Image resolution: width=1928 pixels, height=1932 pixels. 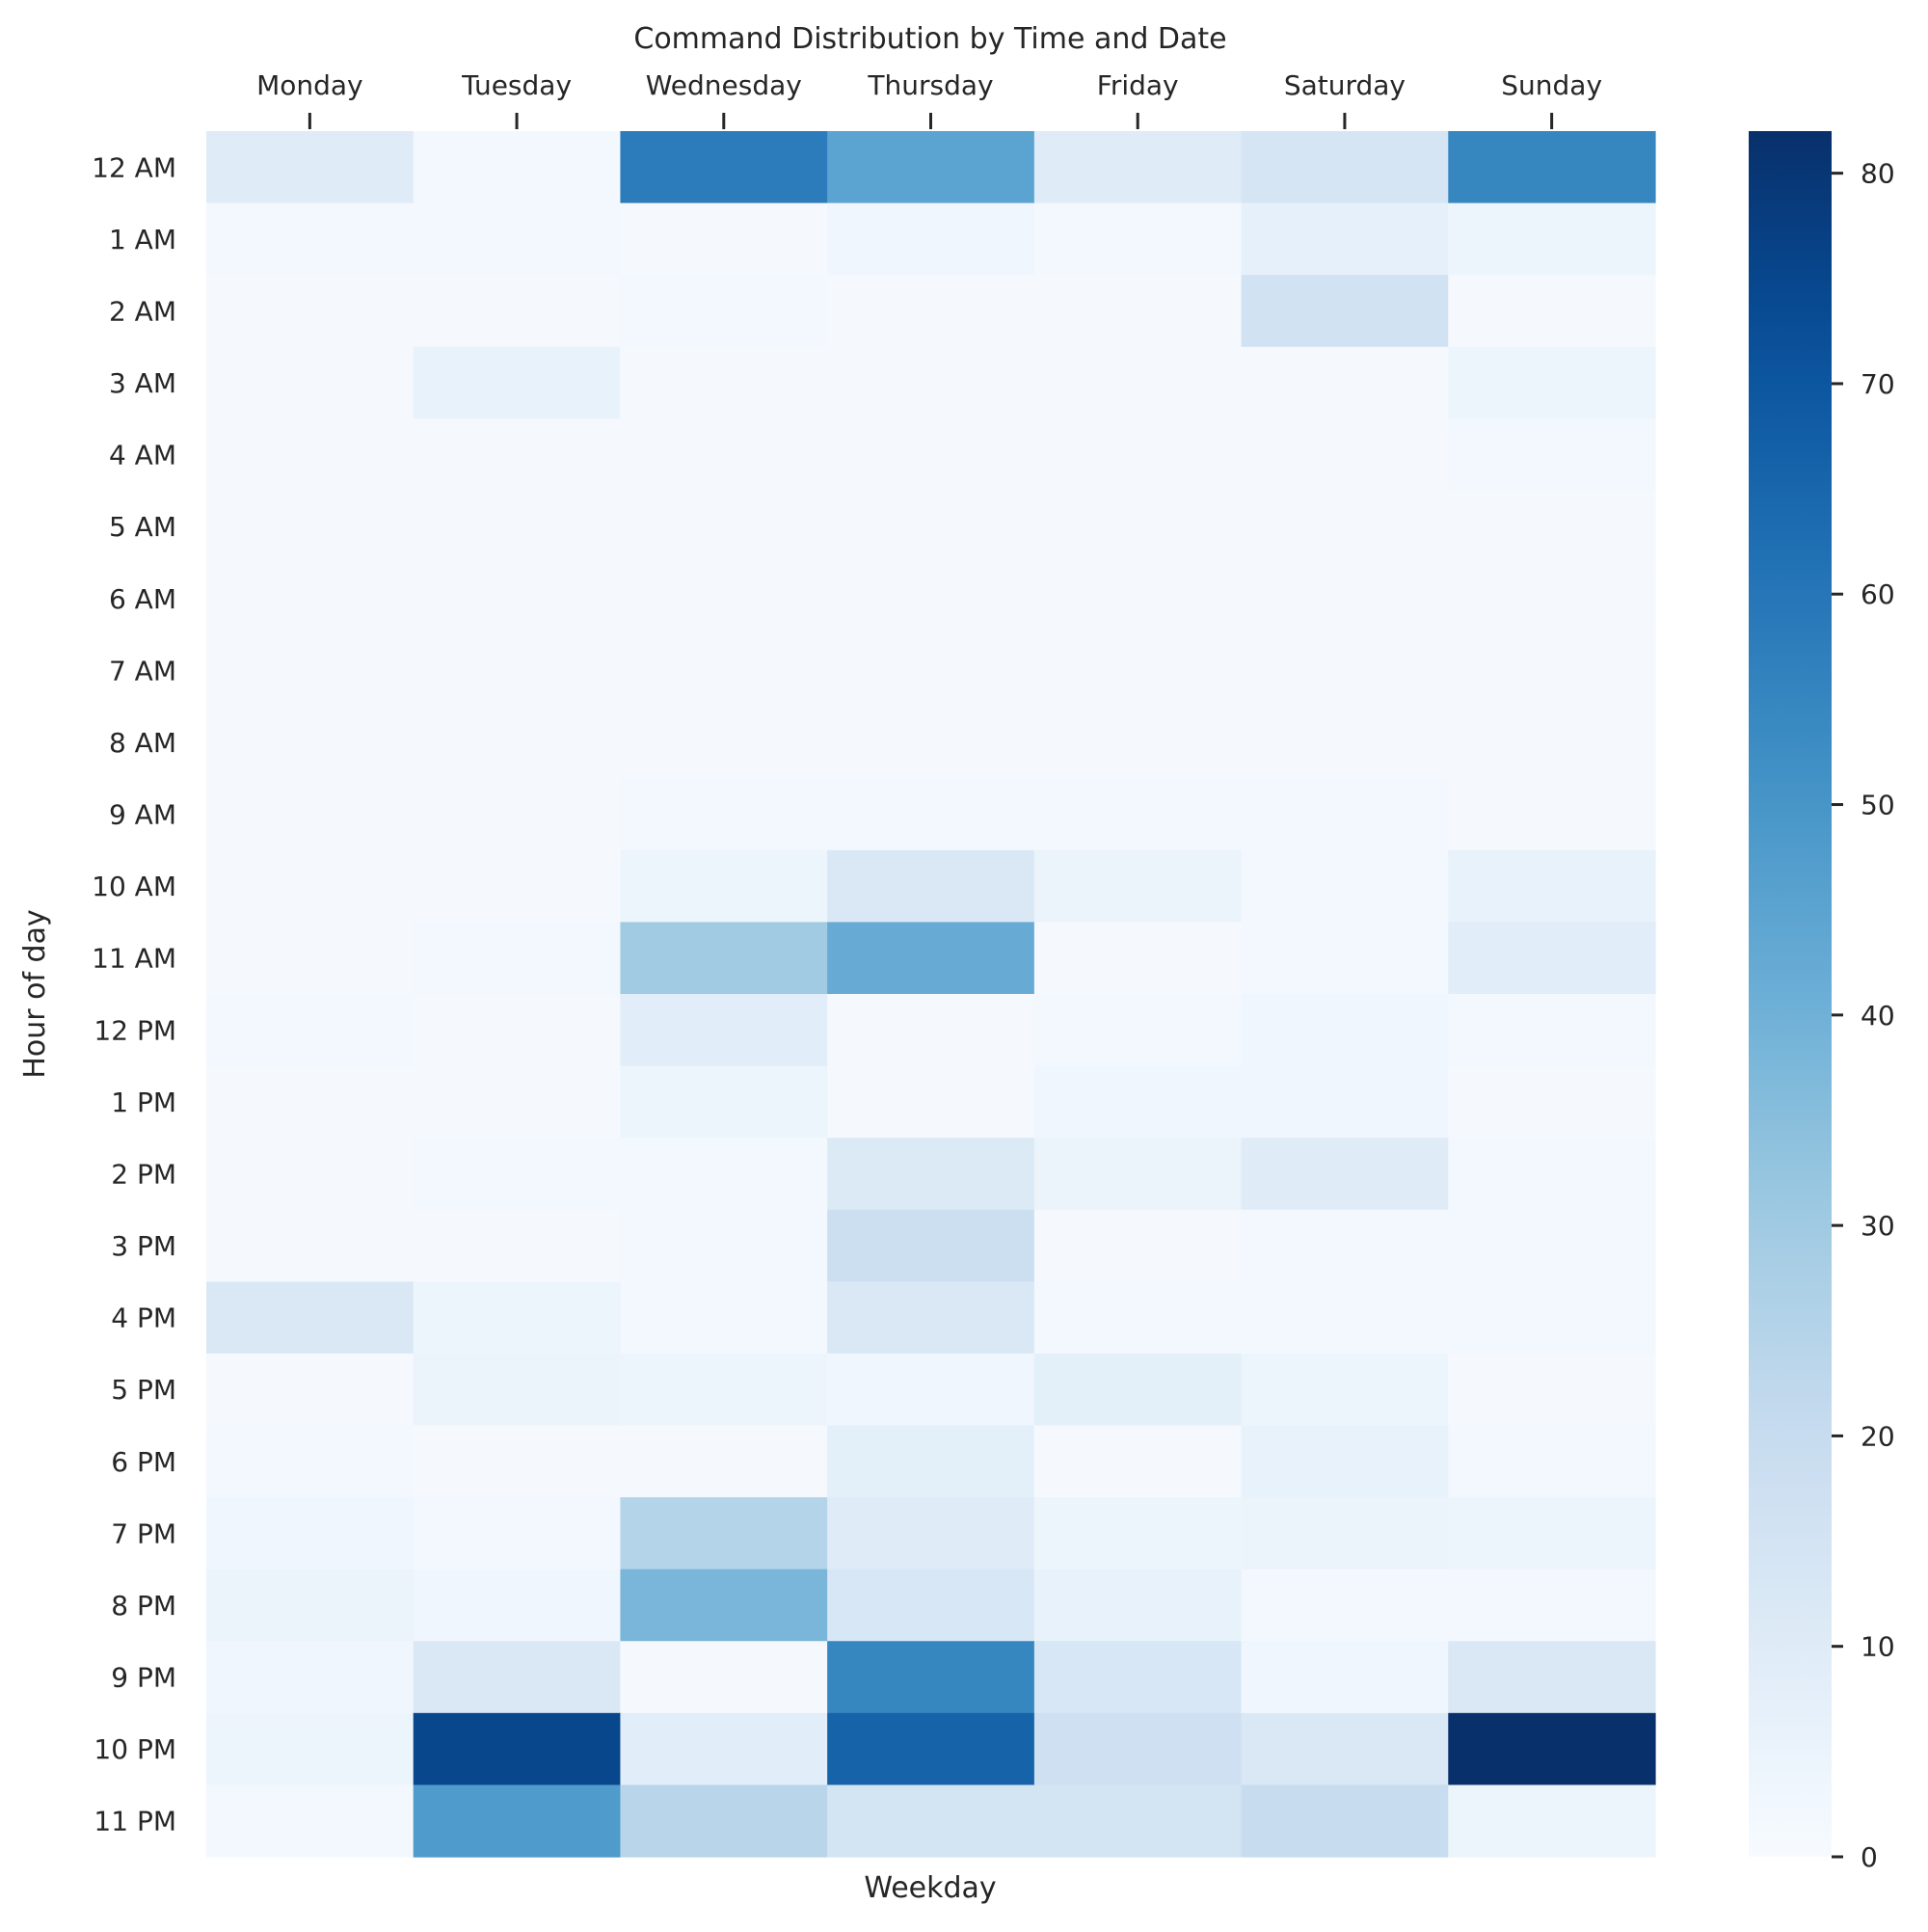 I want to click on y-tick-label: 10 AM, so click(x=134, y=887).